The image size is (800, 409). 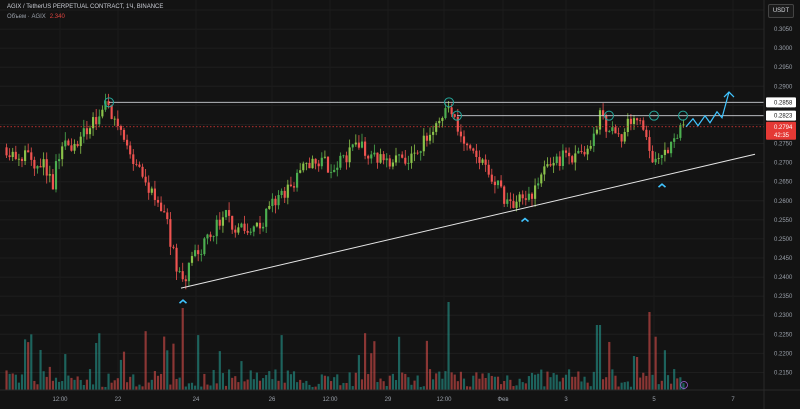 I want to click on support-touch-chevron, so click(x=662, y=185).